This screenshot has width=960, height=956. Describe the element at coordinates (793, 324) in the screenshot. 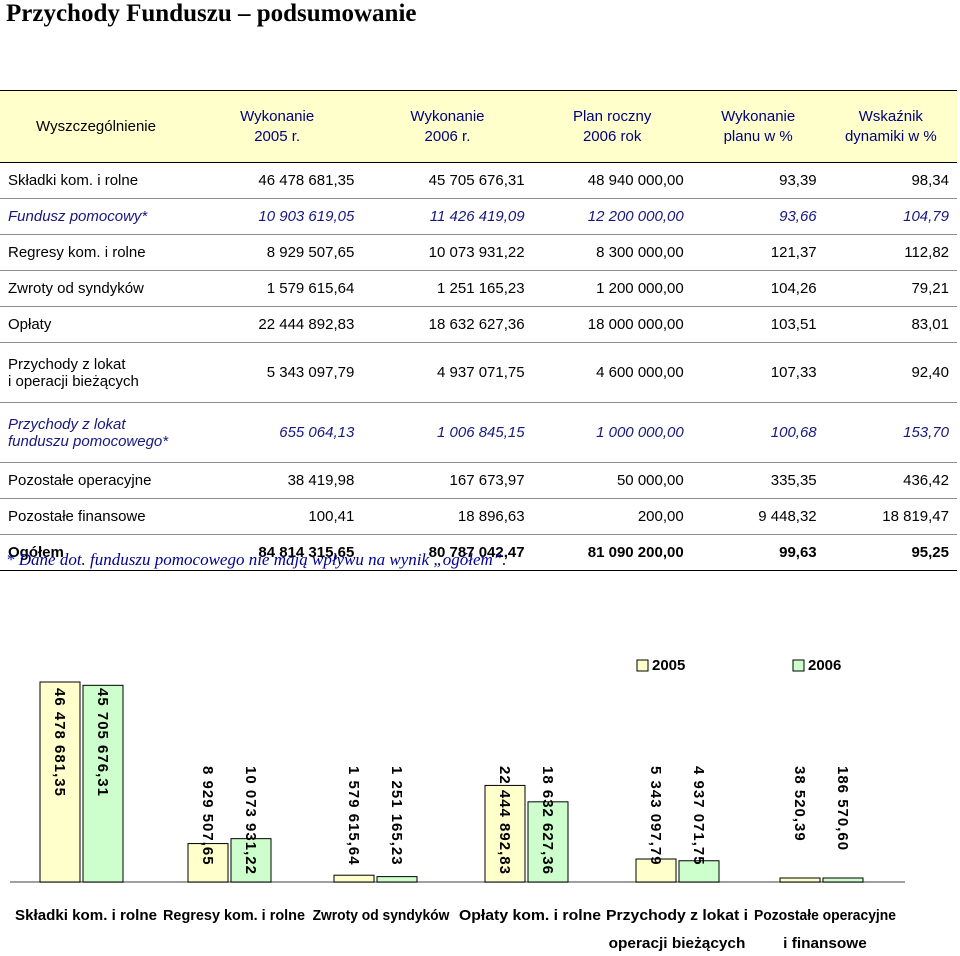

I see `cell-value: 103,51` at that location.